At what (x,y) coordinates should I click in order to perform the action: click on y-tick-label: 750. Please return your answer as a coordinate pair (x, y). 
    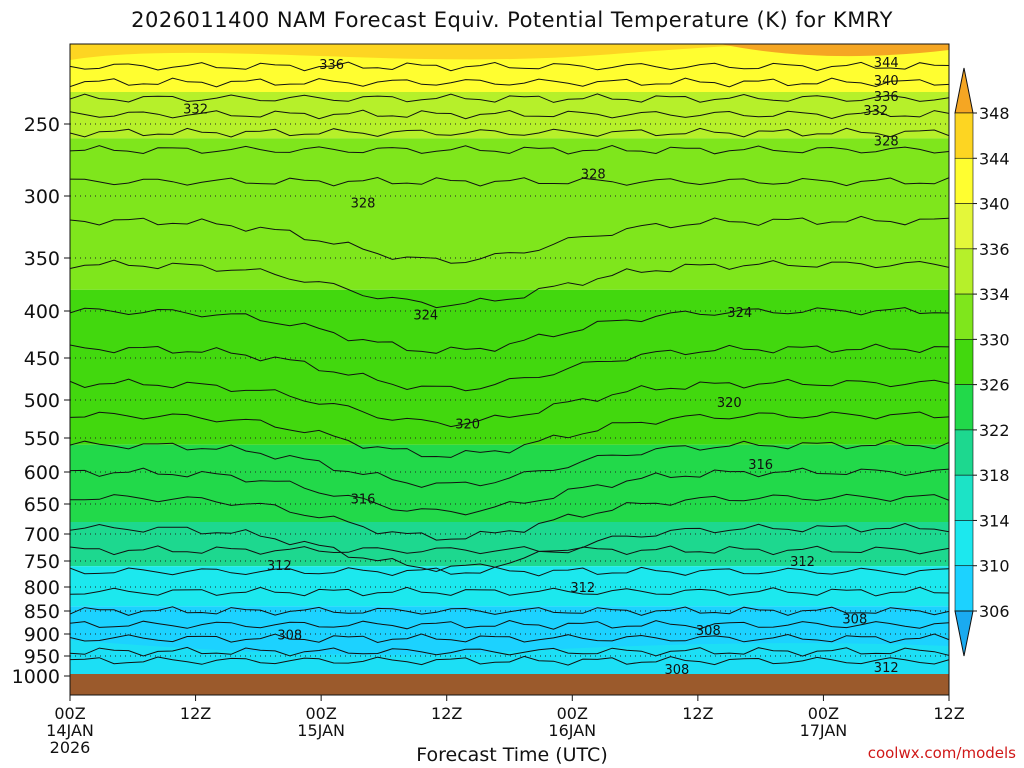
    Looking at the image, I should click on (42, 562).